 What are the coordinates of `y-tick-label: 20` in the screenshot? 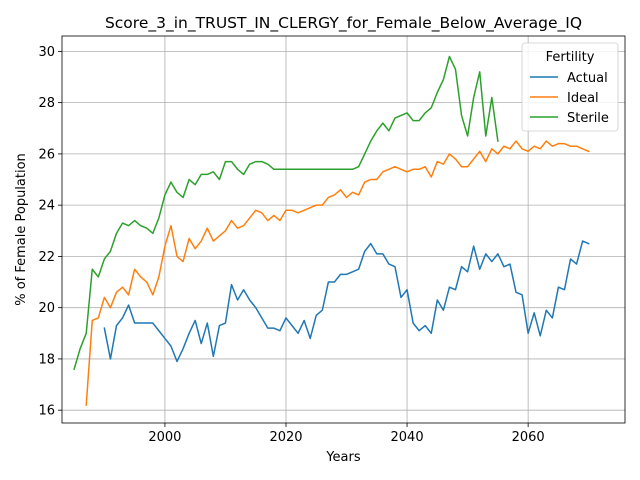 It's located at (46, 308).